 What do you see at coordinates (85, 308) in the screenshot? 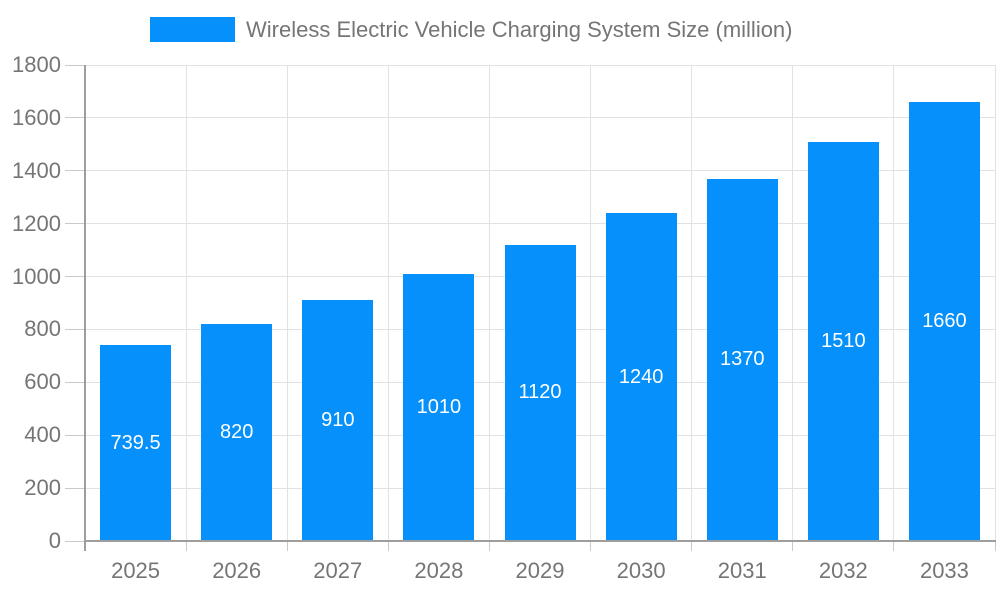
I see `y-axis-line` at bounding box center [85, 308].